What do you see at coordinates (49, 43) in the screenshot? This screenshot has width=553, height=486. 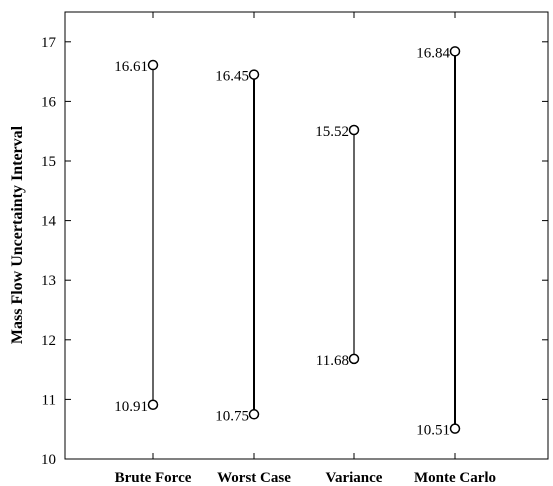 I see `y-tick-label: 17` at bounding box center [49, 43].